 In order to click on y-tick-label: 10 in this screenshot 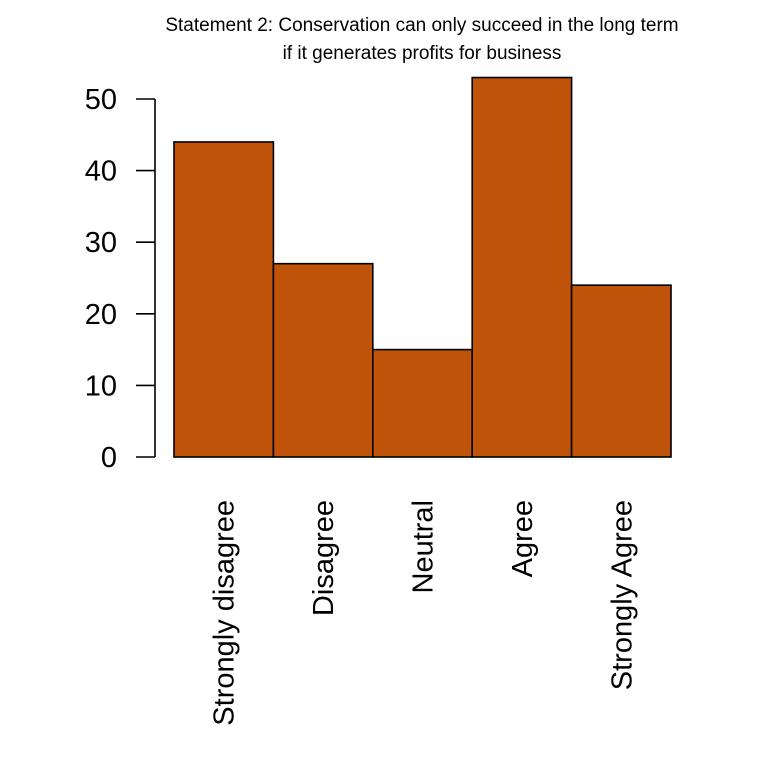, I will do `click(101, 386)`.